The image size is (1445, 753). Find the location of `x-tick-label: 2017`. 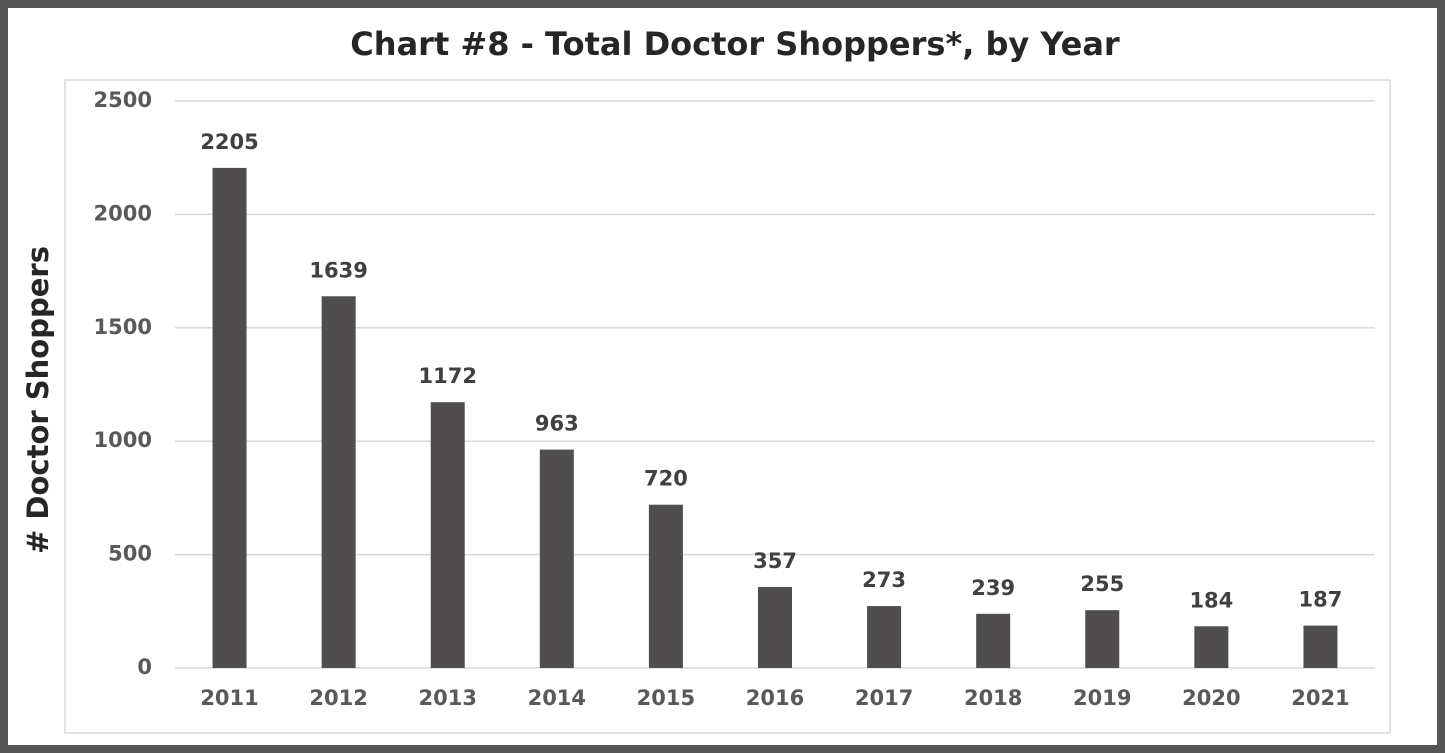

x-tick-label: 2017 is located at coordinates (884, 698).